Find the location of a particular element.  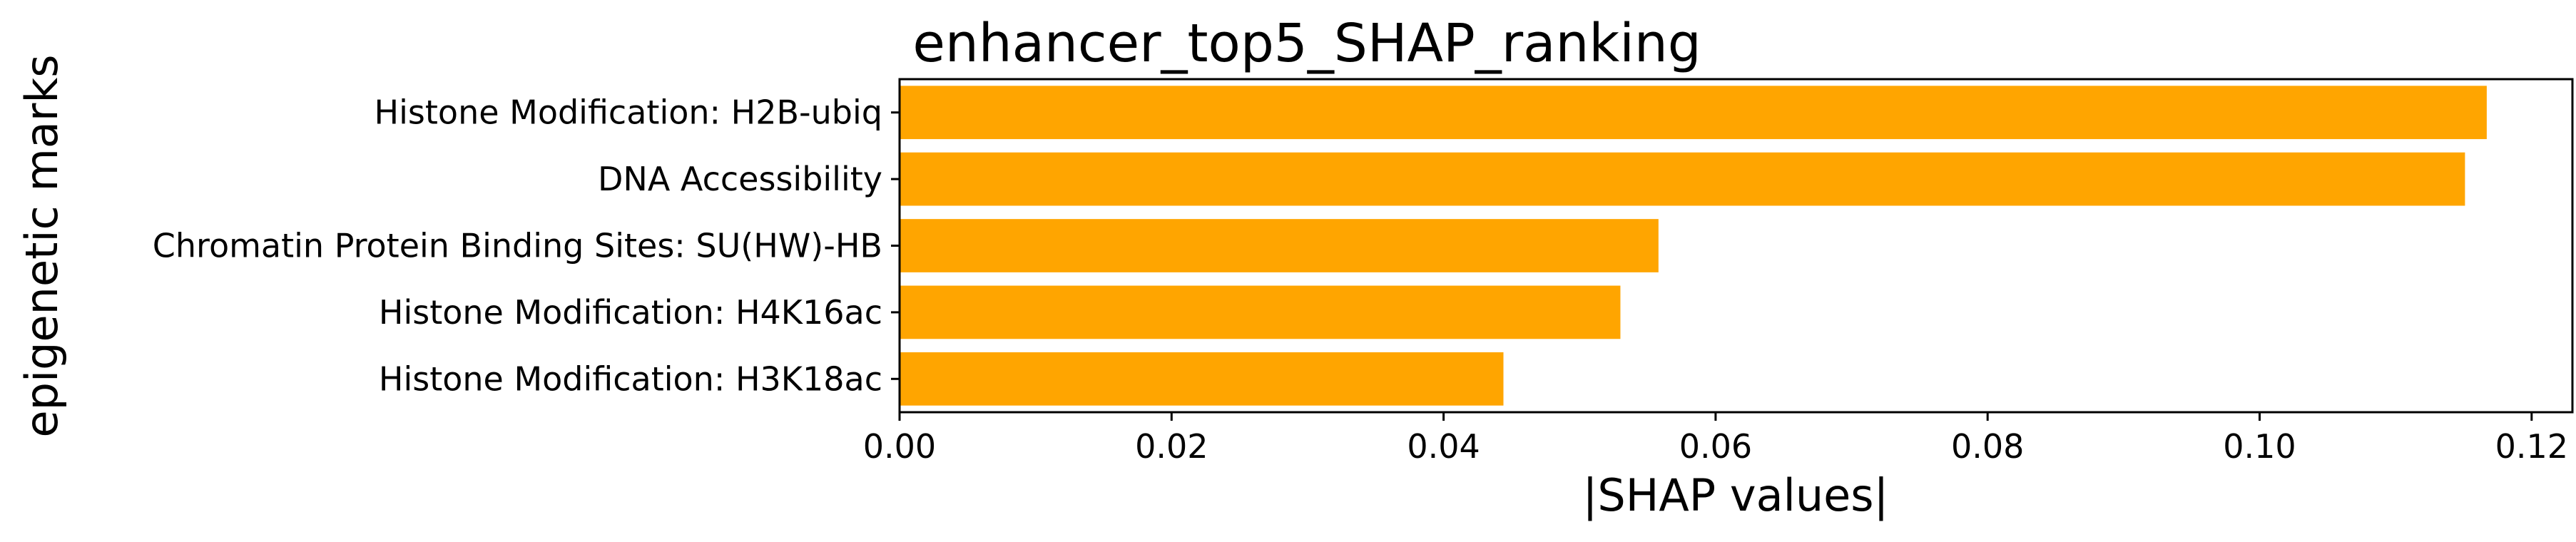

x-tick-label: 0.02 is located at coordinates (1171, 447).